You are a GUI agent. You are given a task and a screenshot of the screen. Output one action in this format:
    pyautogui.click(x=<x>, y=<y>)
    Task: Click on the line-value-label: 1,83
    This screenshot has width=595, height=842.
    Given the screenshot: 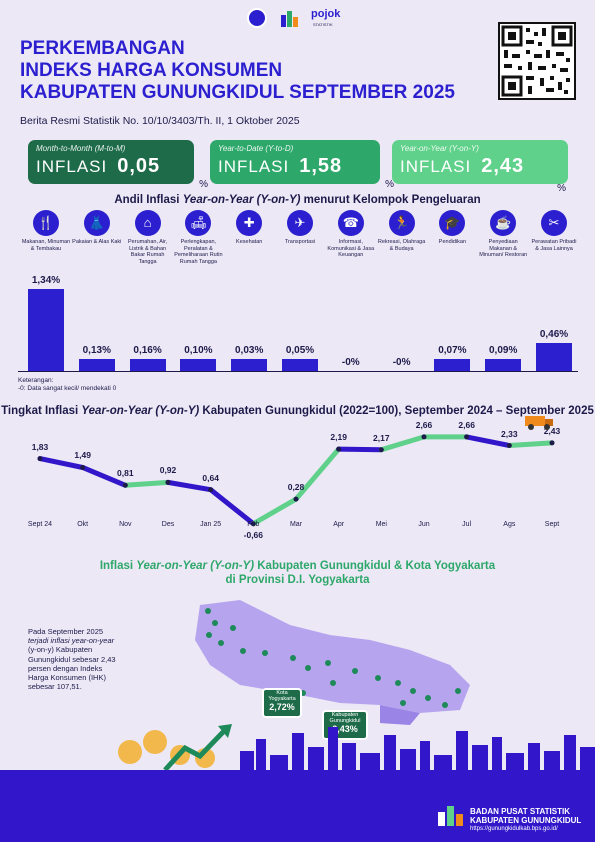 What is the action you would take?
    pyautogui.click(x=40, y=446)
    